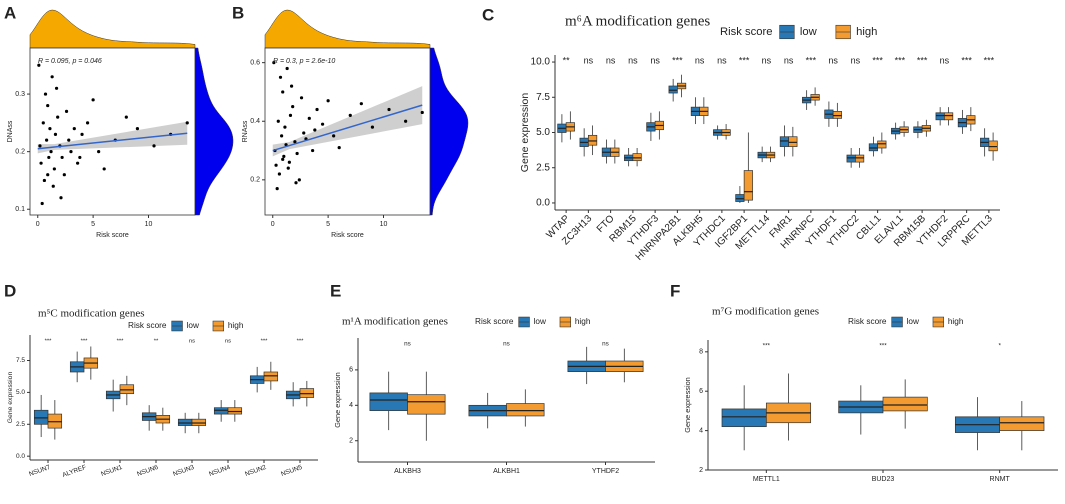 The image size is (1065, 504). I want to click on x-tick-label: ALKBH1, so click(506, 471).